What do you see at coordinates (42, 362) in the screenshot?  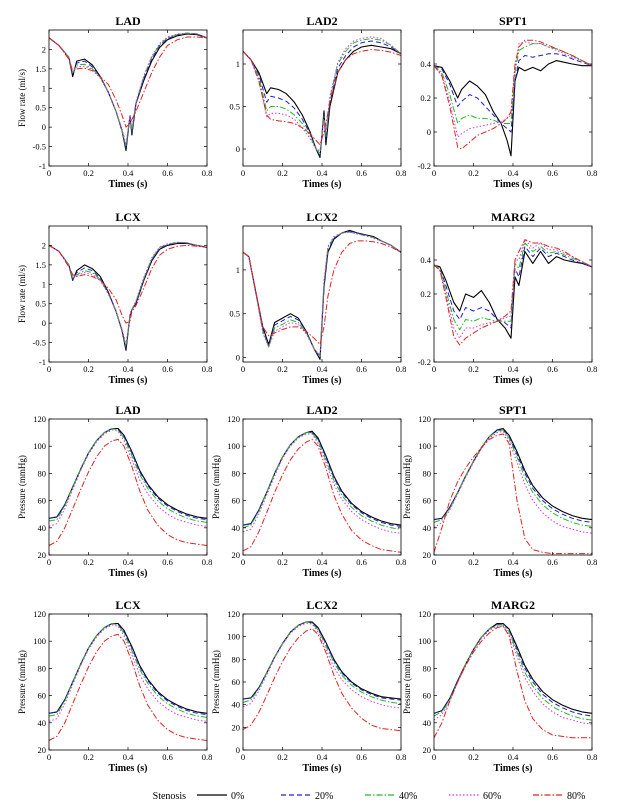 I see `y-tick-label: -1` at bounding box center [42, 362].